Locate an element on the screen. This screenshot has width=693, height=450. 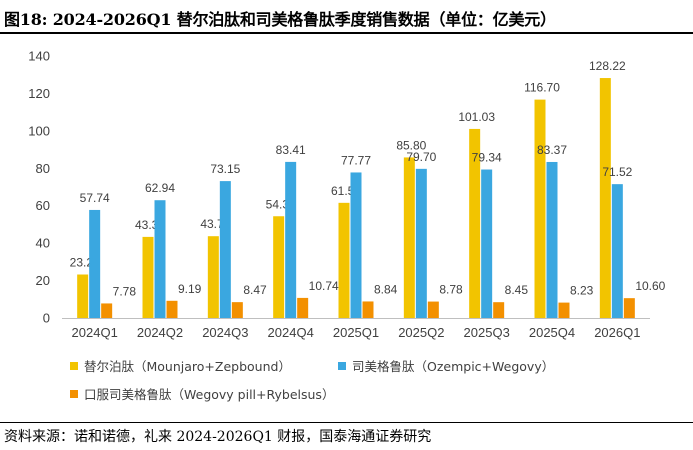
data-label: 8.47 is located at coordinates (255, 290).